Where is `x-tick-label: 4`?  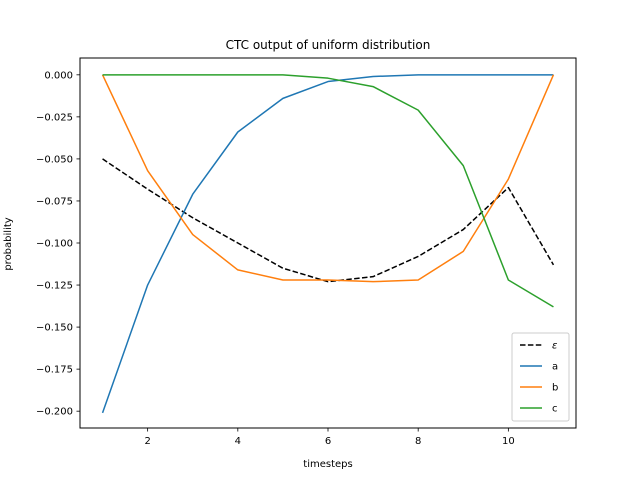 x-tick-label: 4 is located at coordinates (238, 441).